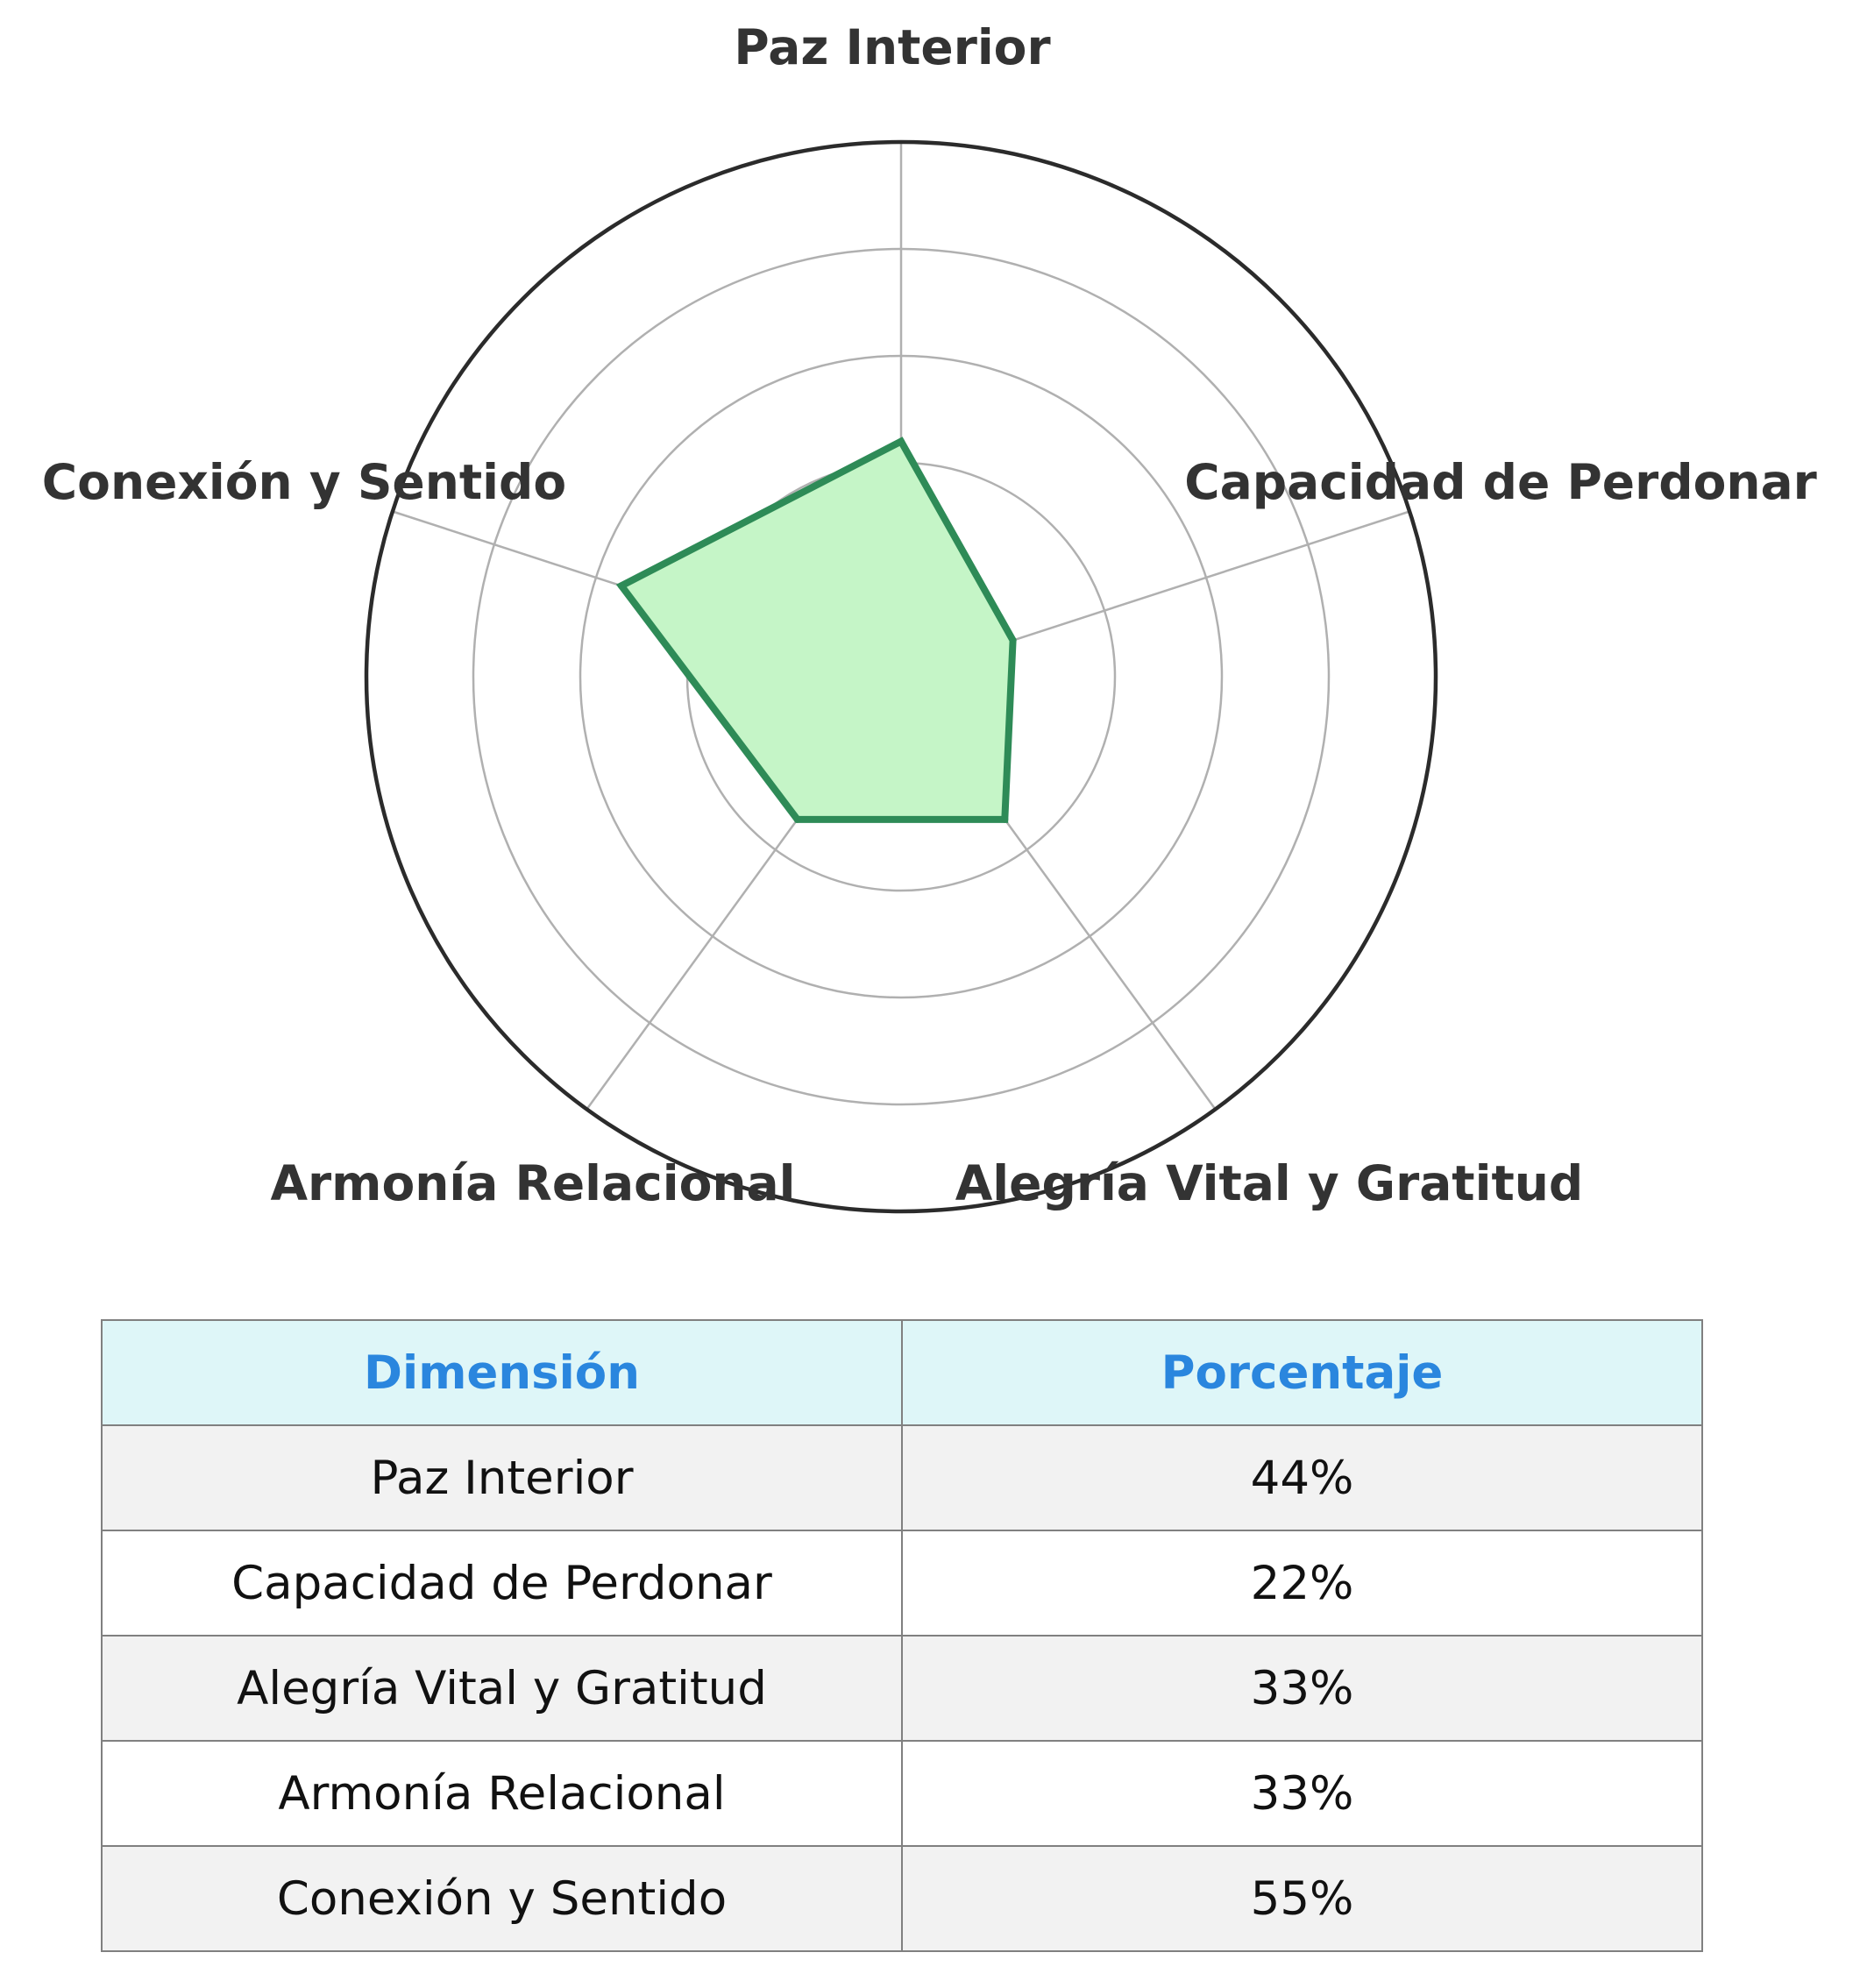  I want to click on table-row: Armonía Relacional 33%, so click(902, 1793).